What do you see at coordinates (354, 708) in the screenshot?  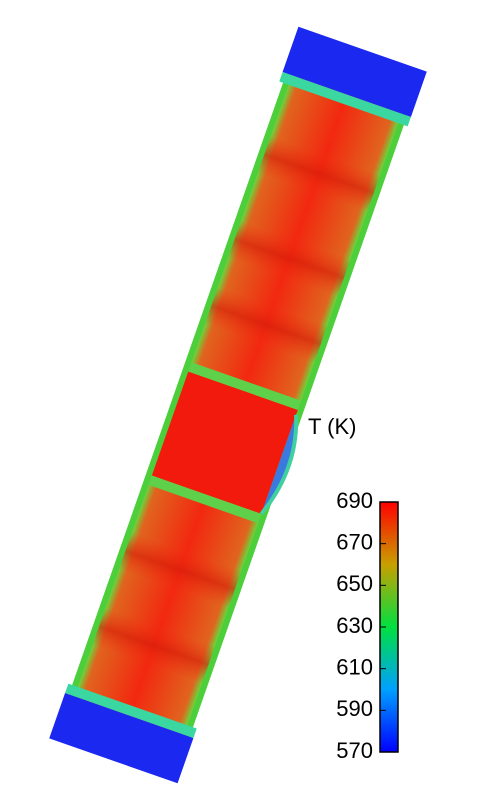 I see `tick-label: 590` at bounding box center [354, 708].